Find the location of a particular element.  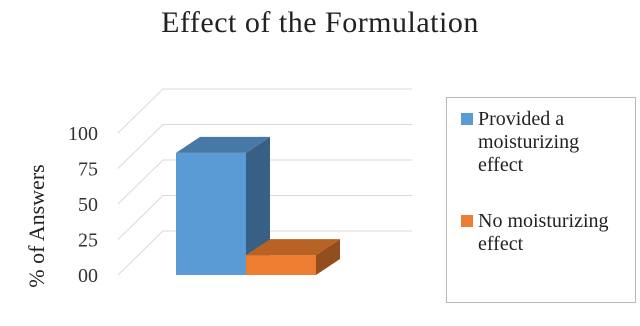

y-tick-label: 75 is located at coordinates (88, 170).